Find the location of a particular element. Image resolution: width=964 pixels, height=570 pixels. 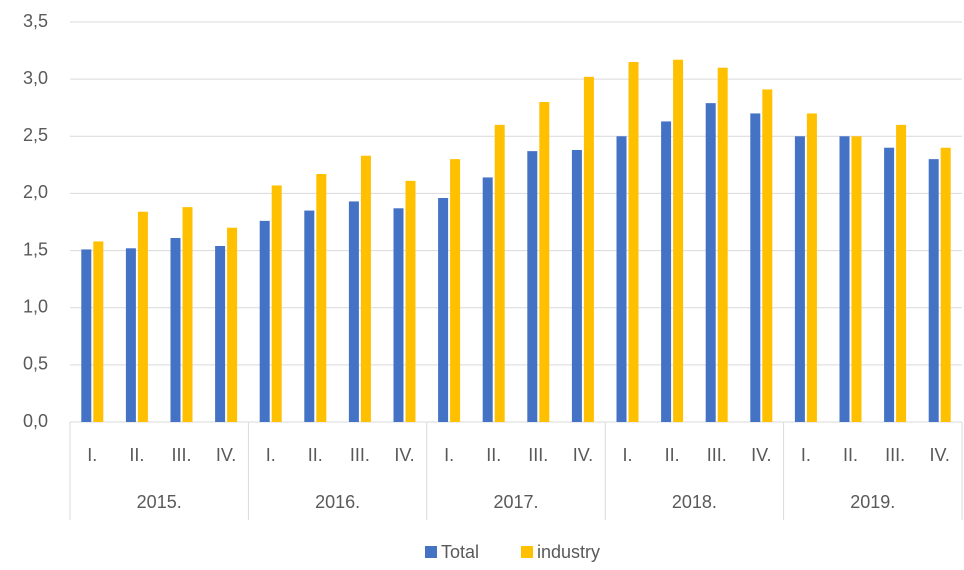

y-tick-label: 1,0 is located at coordinates (35, 306).